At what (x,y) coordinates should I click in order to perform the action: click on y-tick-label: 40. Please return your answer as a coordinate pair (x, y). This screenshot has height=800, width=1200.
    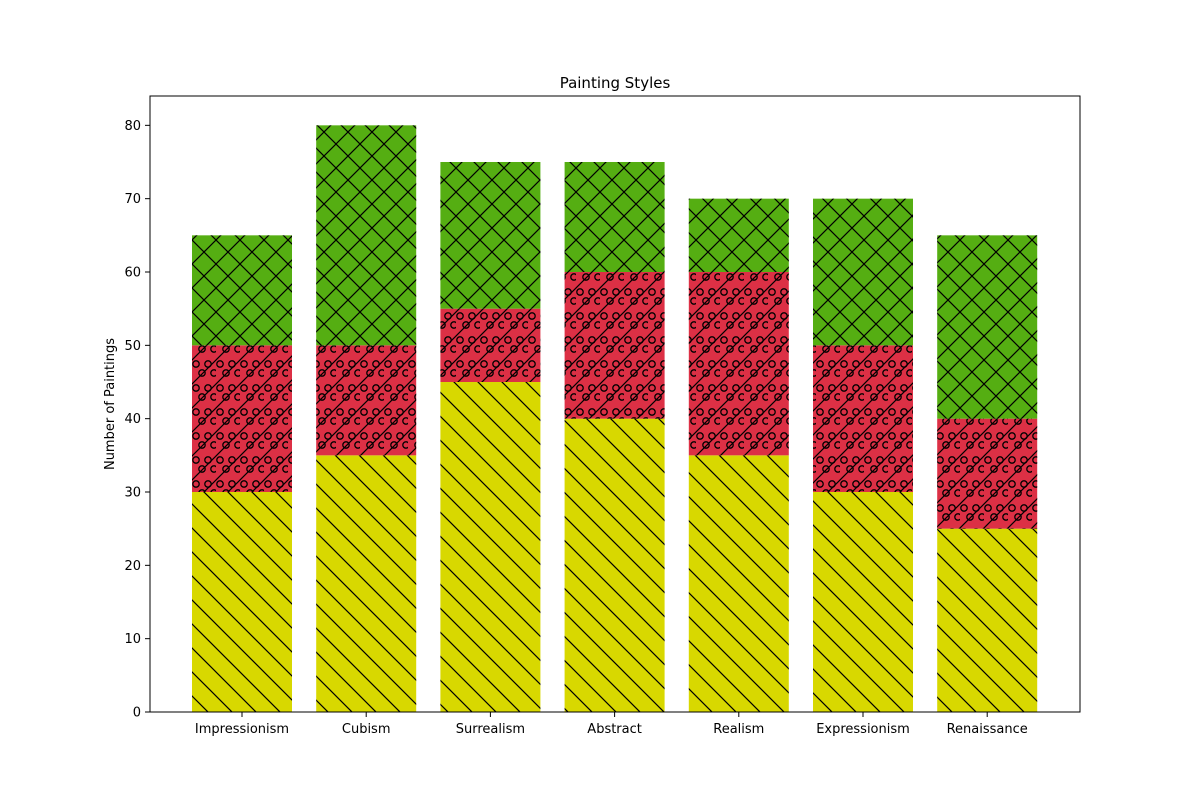
    Looking at the image, I should click on (132, 419).